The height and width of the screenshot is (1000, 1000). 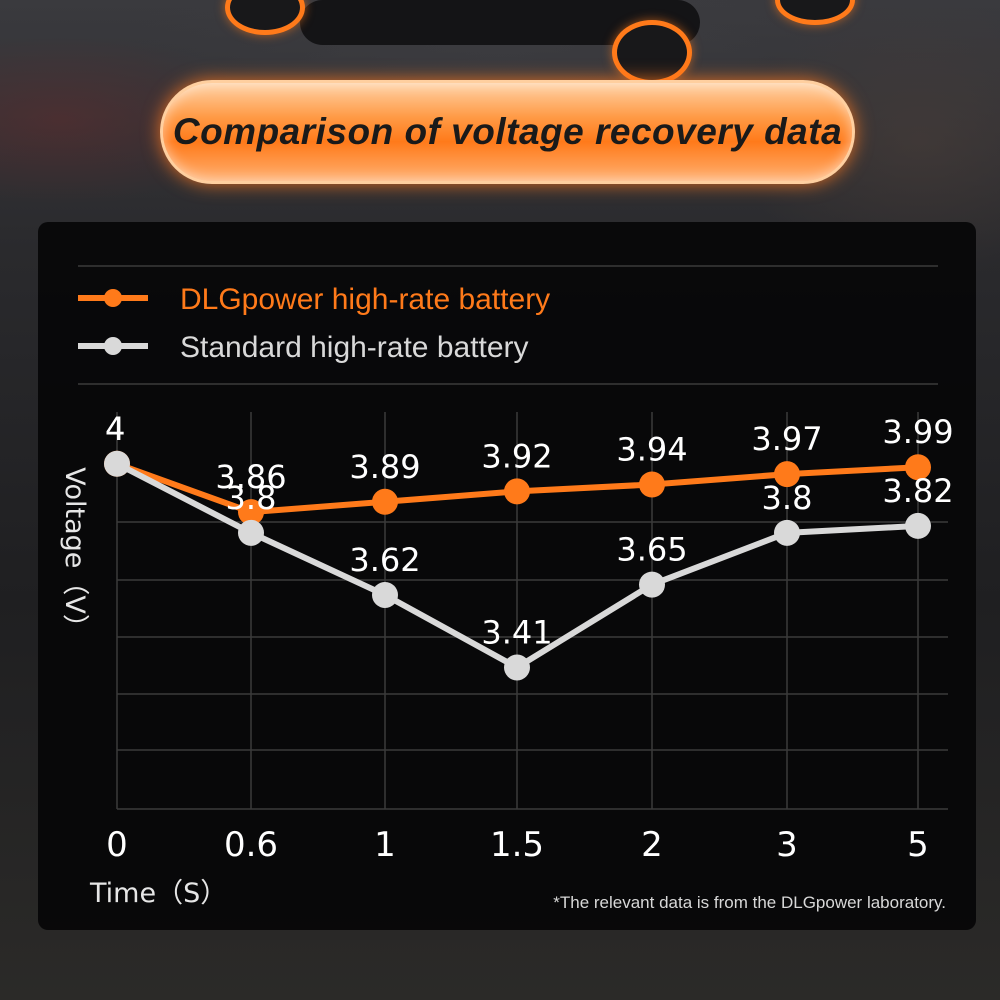 I want to click on x-axis-ticks: 0 0.6 1 1.5 2 3 5, so click(x=517, y=845).